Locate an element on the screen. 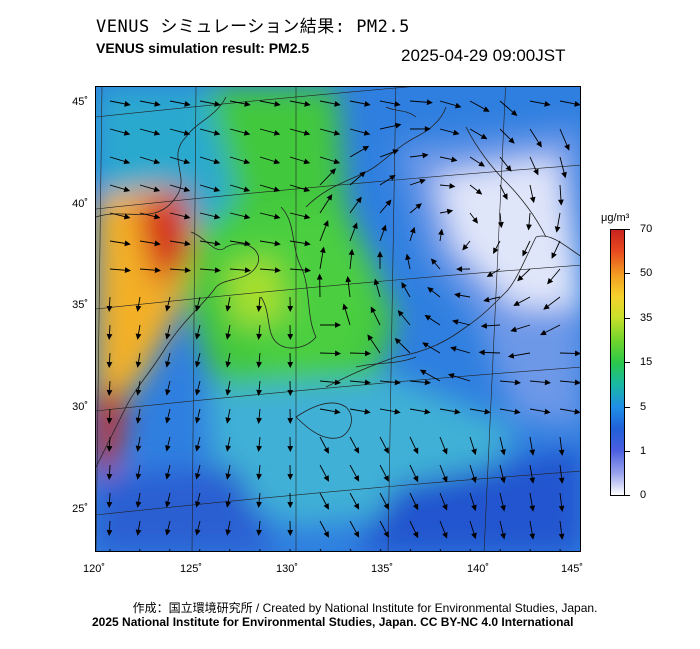 The image size is (700, 649). colorbar-label-35: 35 is located at coordinates (646, 318).